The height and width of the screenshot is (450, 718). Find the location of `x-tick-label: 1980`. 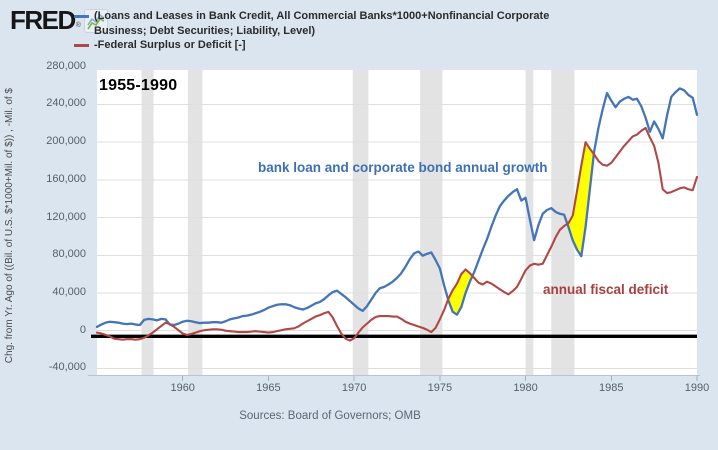

x-tick-label: 1980 is located at coordinates (525, 388).